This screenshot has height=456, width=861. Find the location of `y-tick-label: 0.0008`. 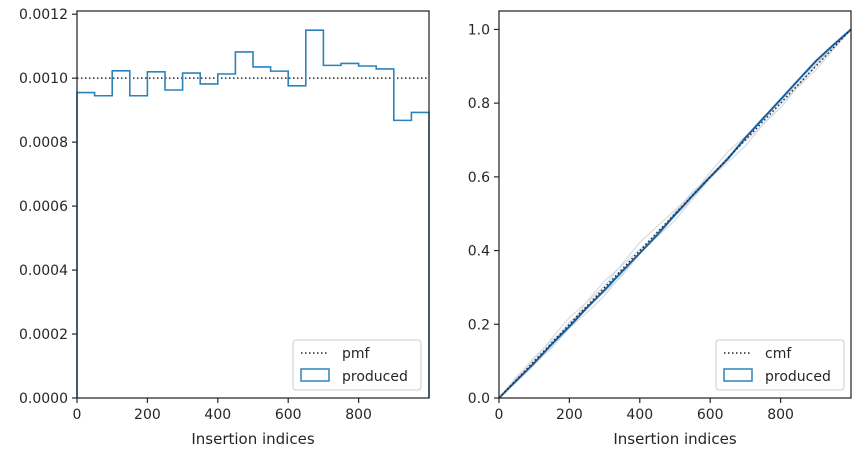

y-tick-label: 0.0008 is located at coordinates (43, 143).